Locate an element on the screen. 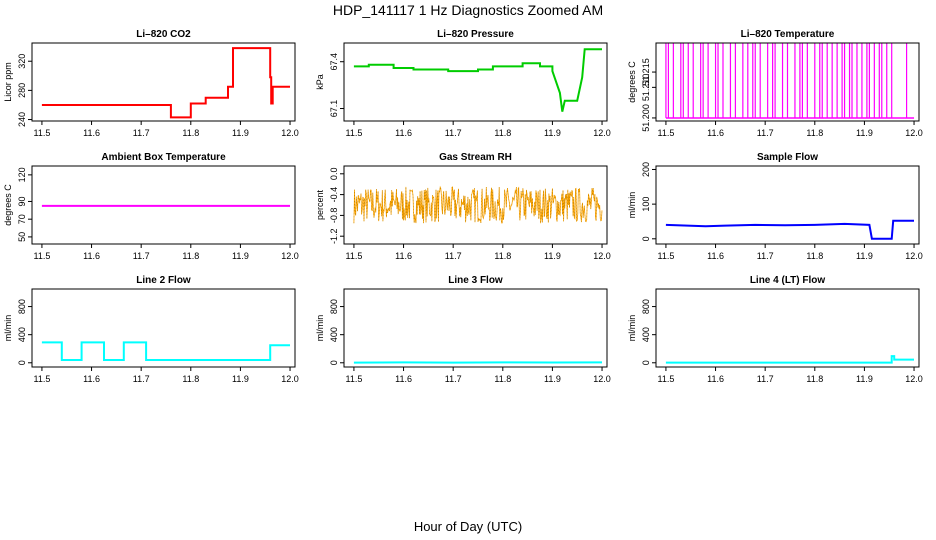  y-tick-label: 0.0 is located at coordinates (334, 174).